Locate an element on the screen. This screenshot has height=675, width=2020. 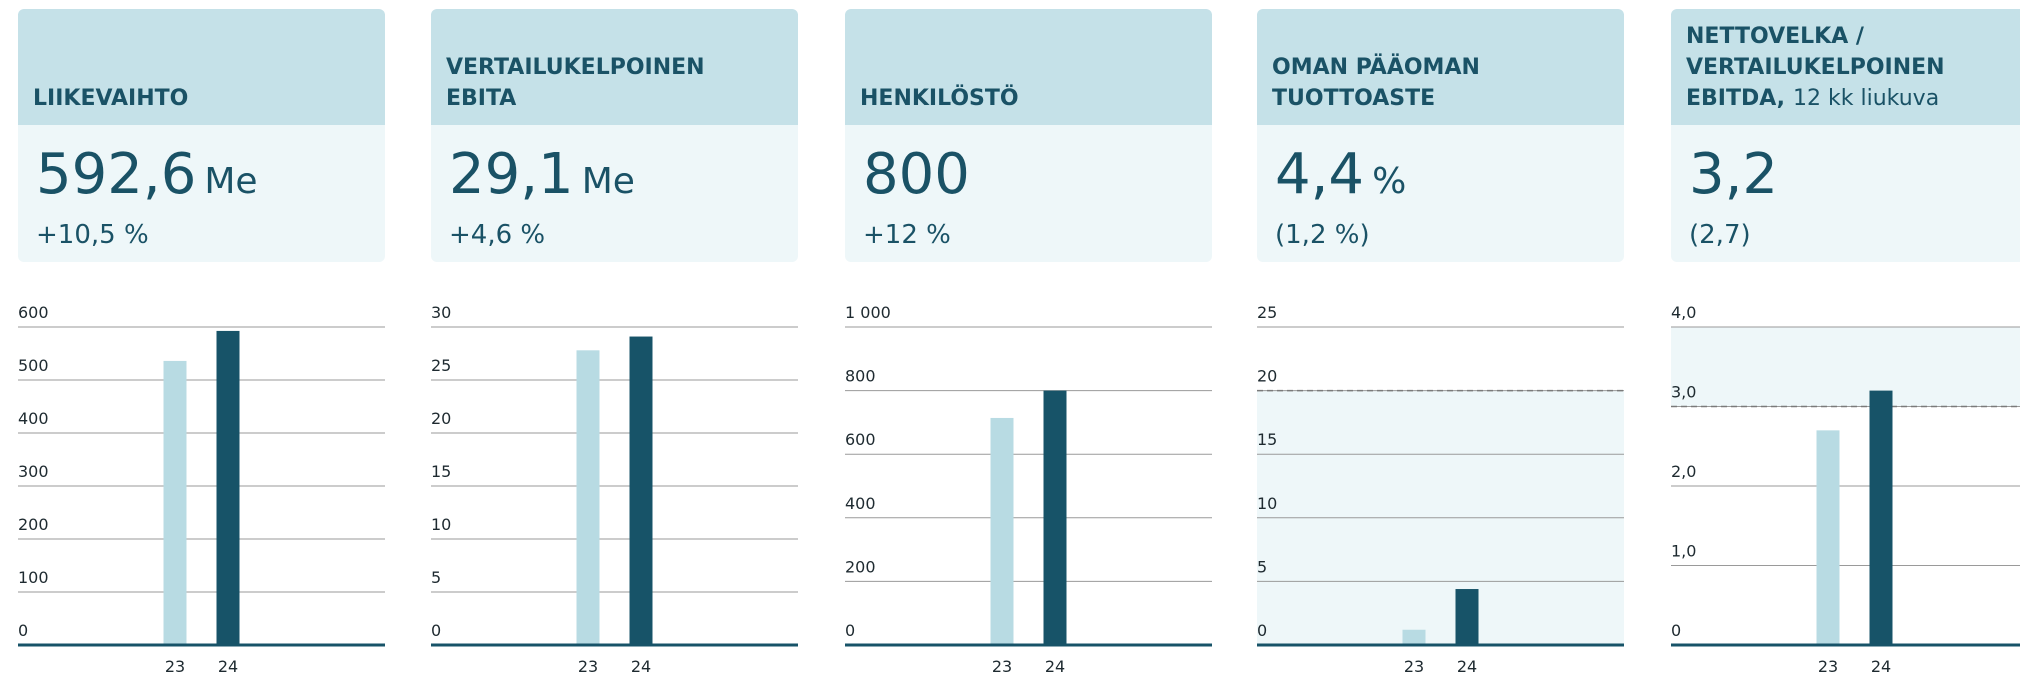
kpi-value: 592,6 Me is located at coordinates (147, 174).